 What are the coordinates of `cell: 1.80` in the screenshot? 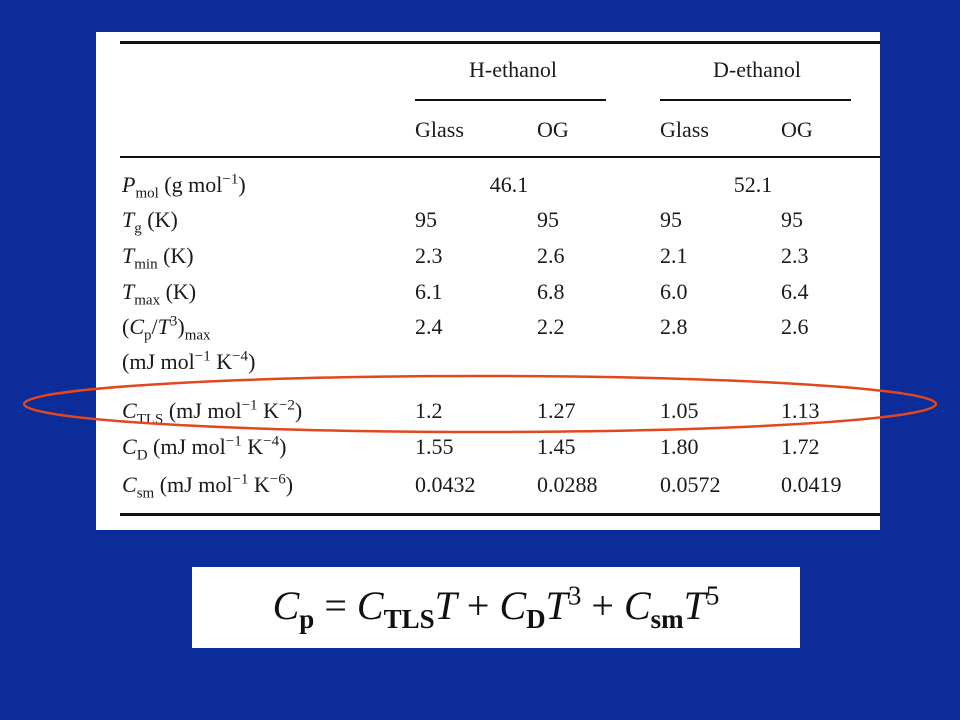 It's located at (679, 446).